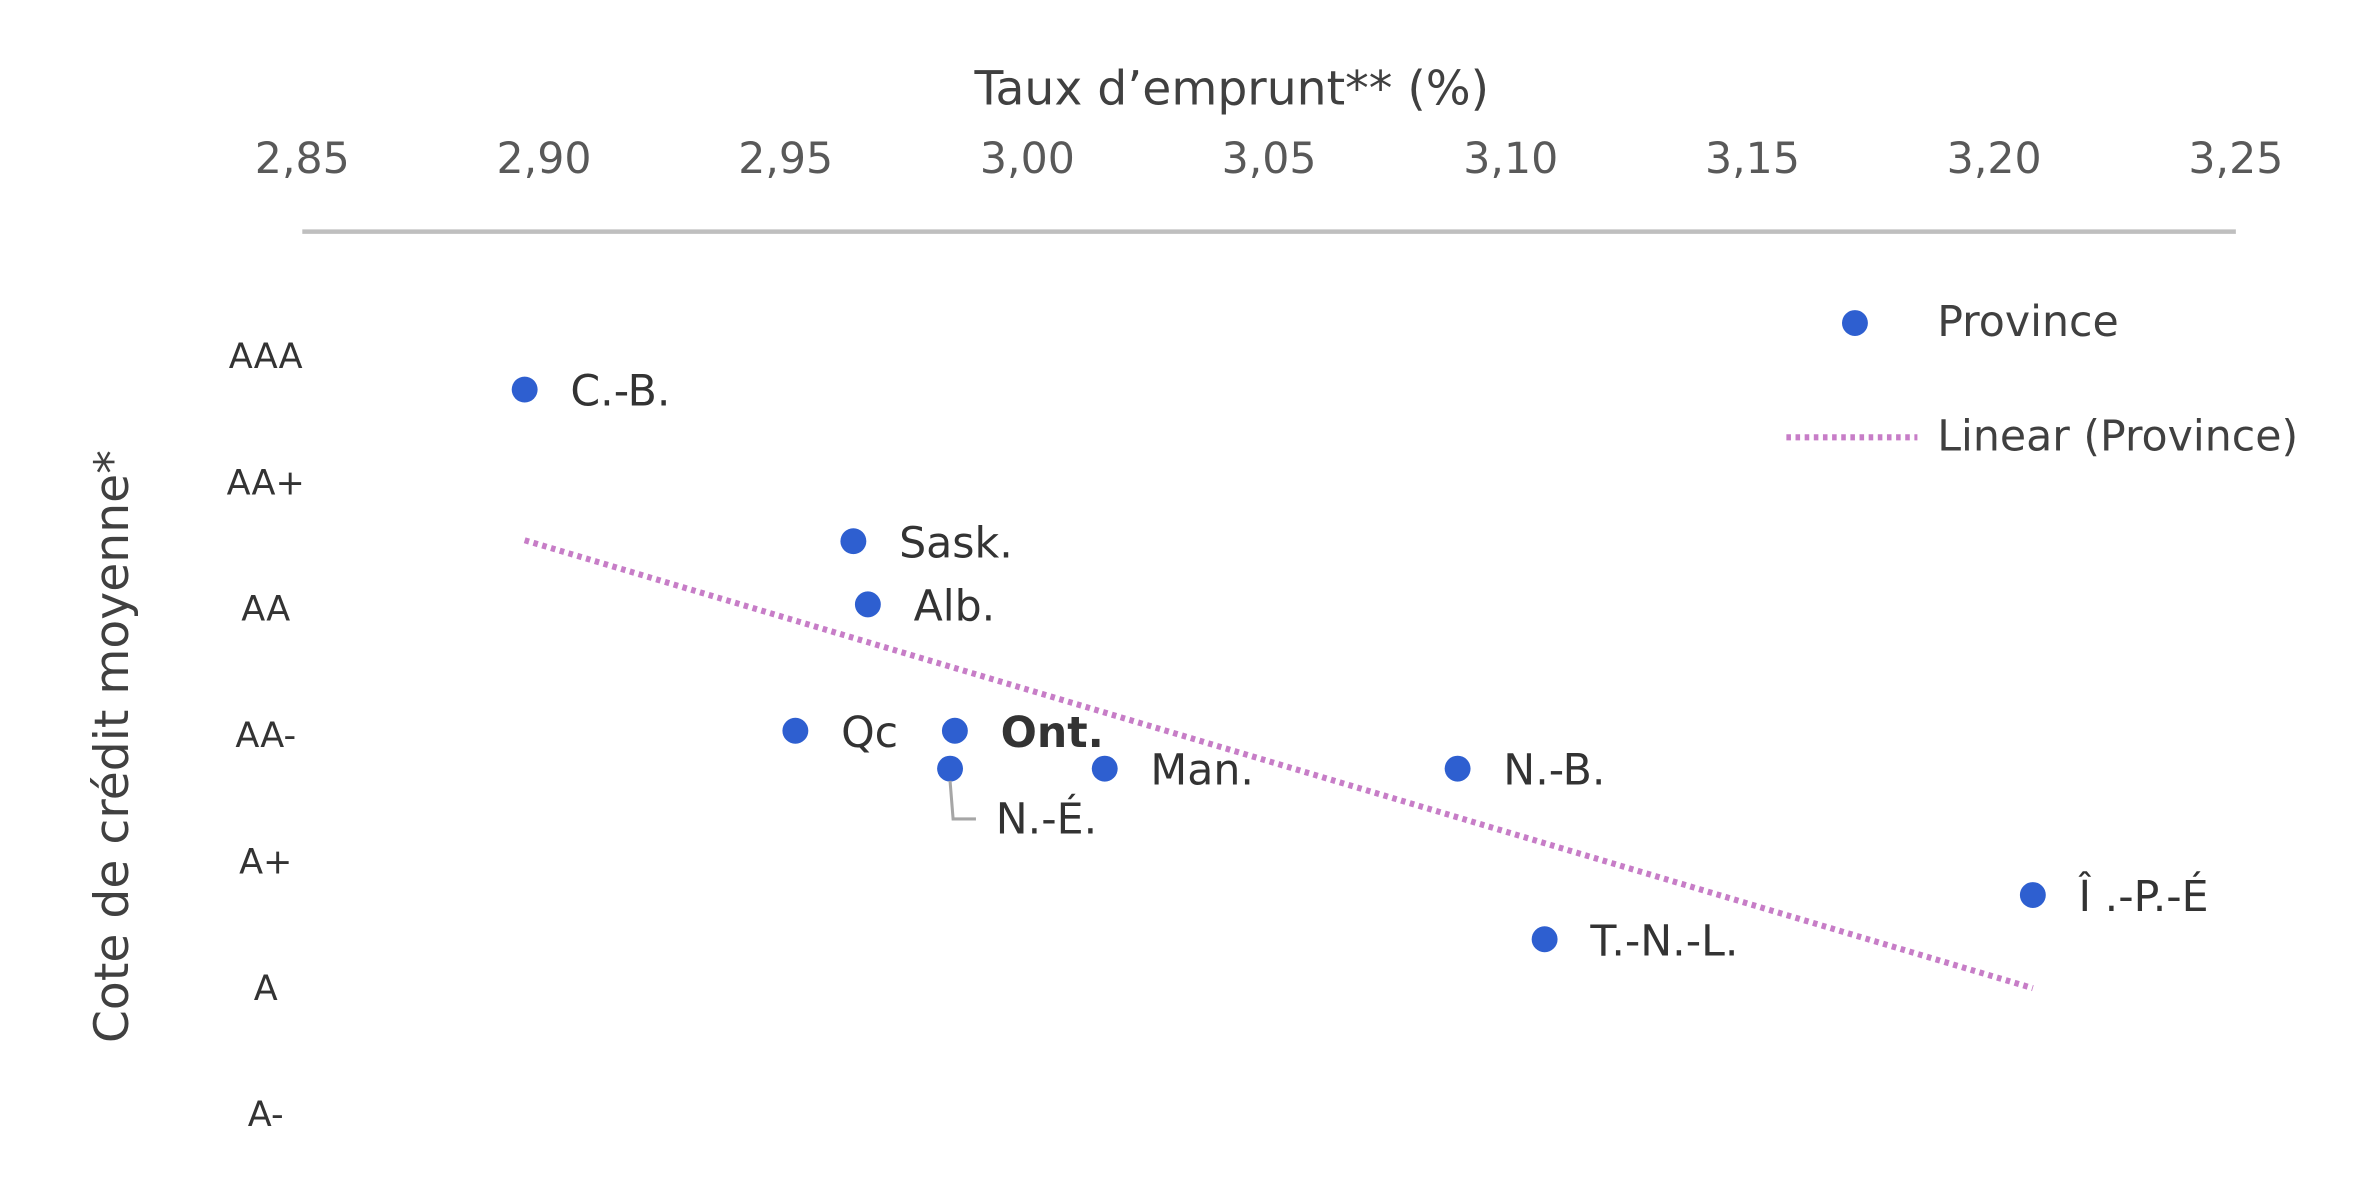 The width and height of the screenshot is (2366, 1190). Describe the element at coordinates (1027, 159) in the screenshot. I see `x-tick-label: 3,00` at that location.